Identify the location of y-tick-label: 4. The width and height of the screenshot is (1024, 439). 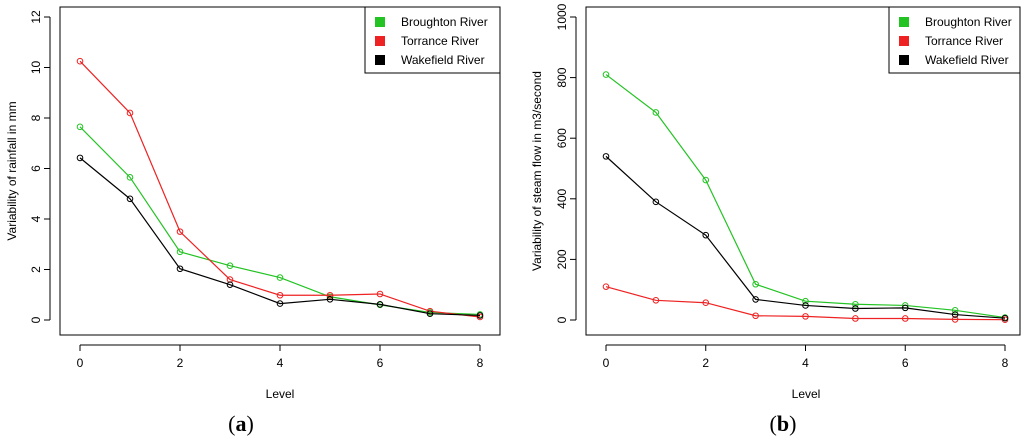
(36, 218).